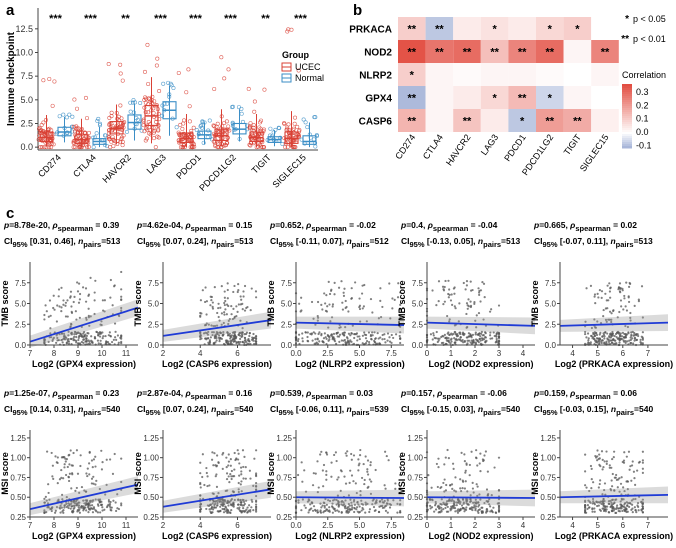 Image resolution: width=676 pixels, height=548 pixels. What do you see at coordinates (287, 304) in the screenshot?
I see `y-tick-label: 5.0` at bounding box center [287, 304].